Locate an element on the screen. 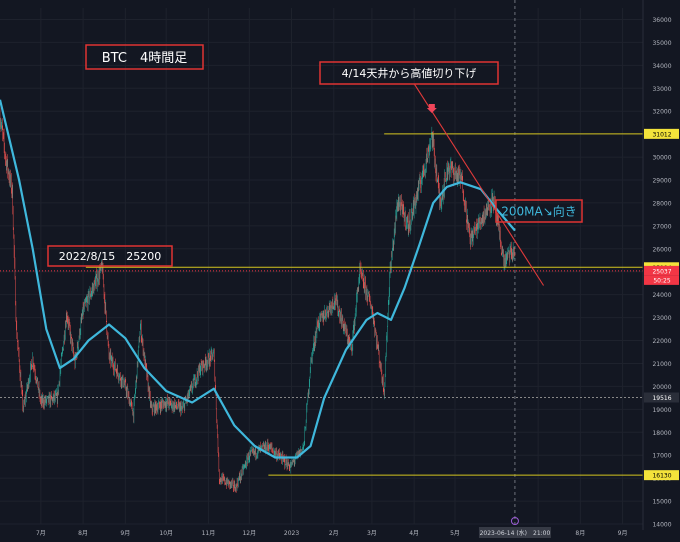 This screenshot has height=542, width=680. y-tick-label: 28000 is located at coordinates (661, 203).